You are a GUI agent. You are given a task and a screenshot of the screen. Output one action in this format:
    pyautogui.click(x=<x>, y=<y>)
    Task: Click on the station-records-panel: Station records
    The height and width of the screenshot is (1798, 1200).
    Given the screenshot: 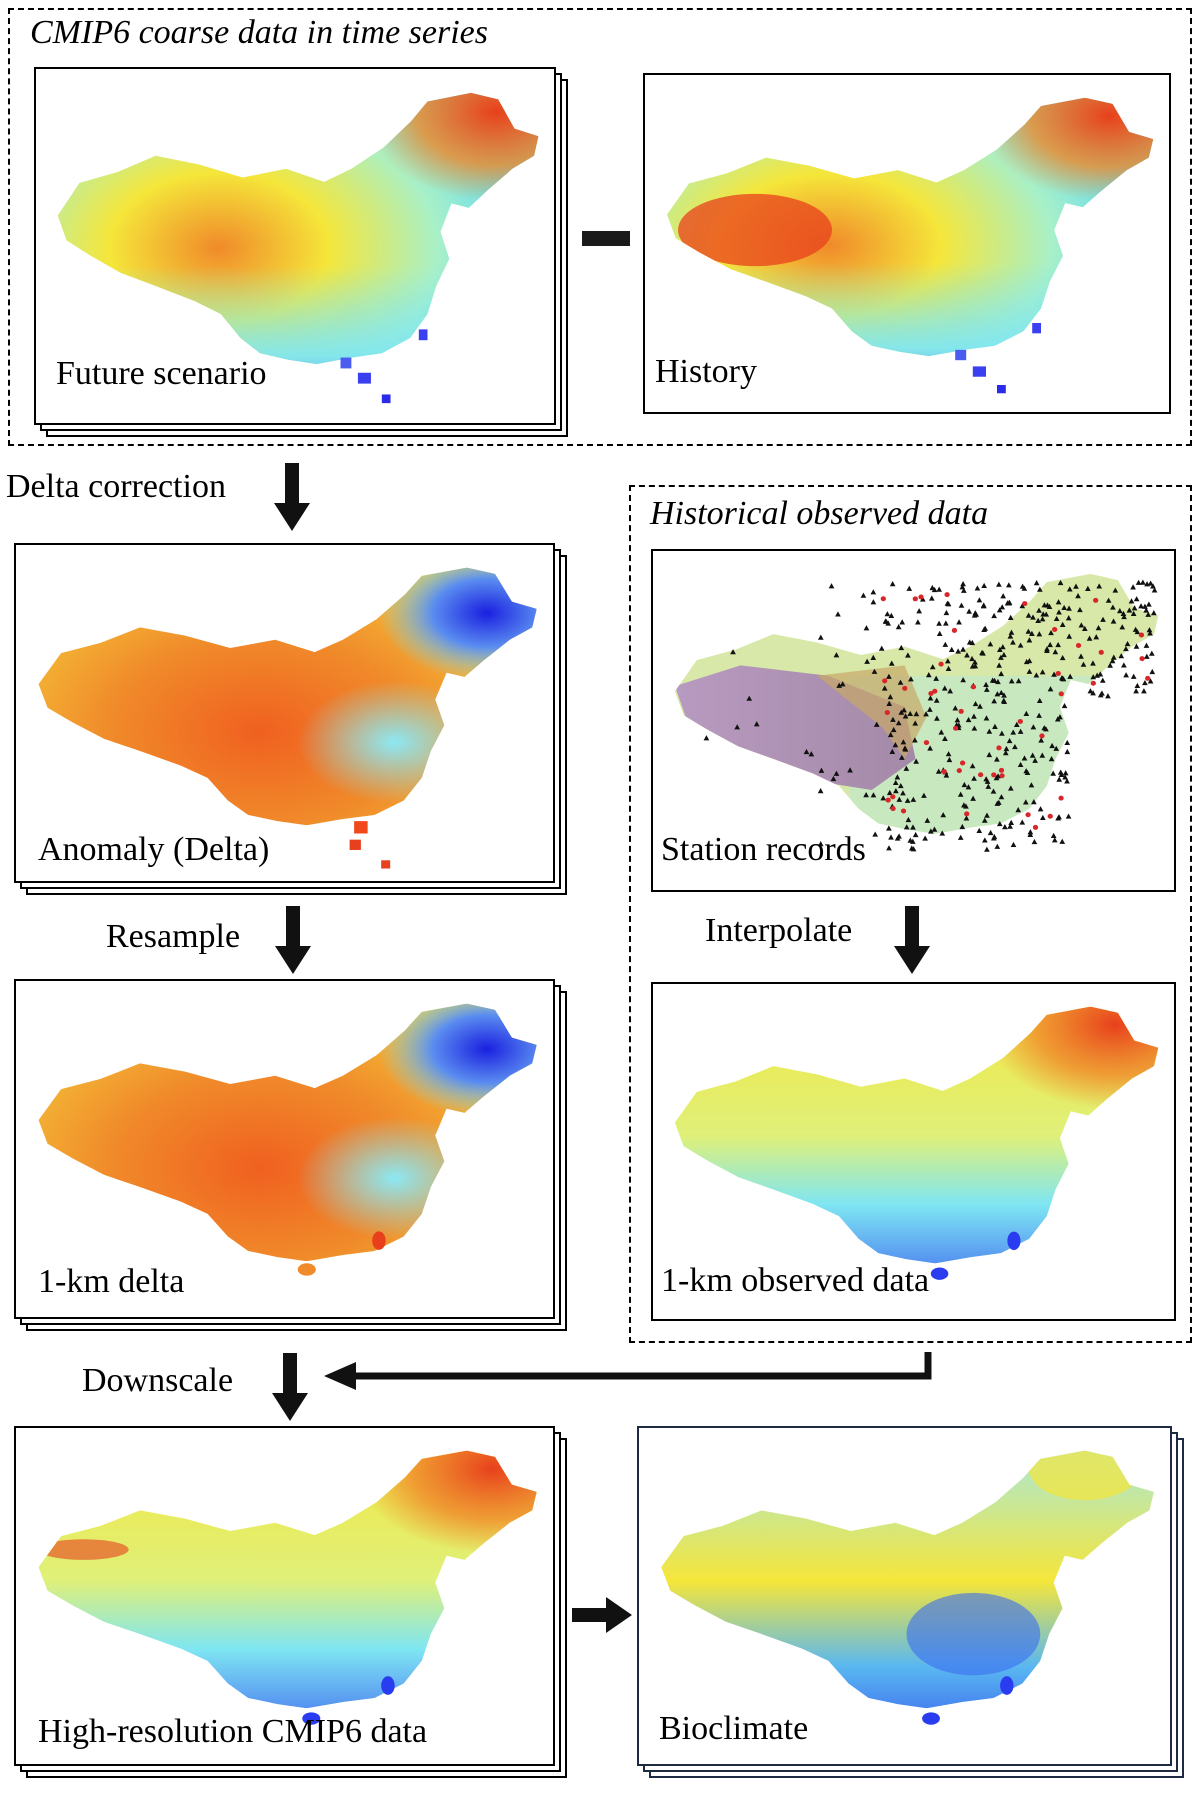 What is the action you would take?
    pyautogui.click(x=913, y=720)
    